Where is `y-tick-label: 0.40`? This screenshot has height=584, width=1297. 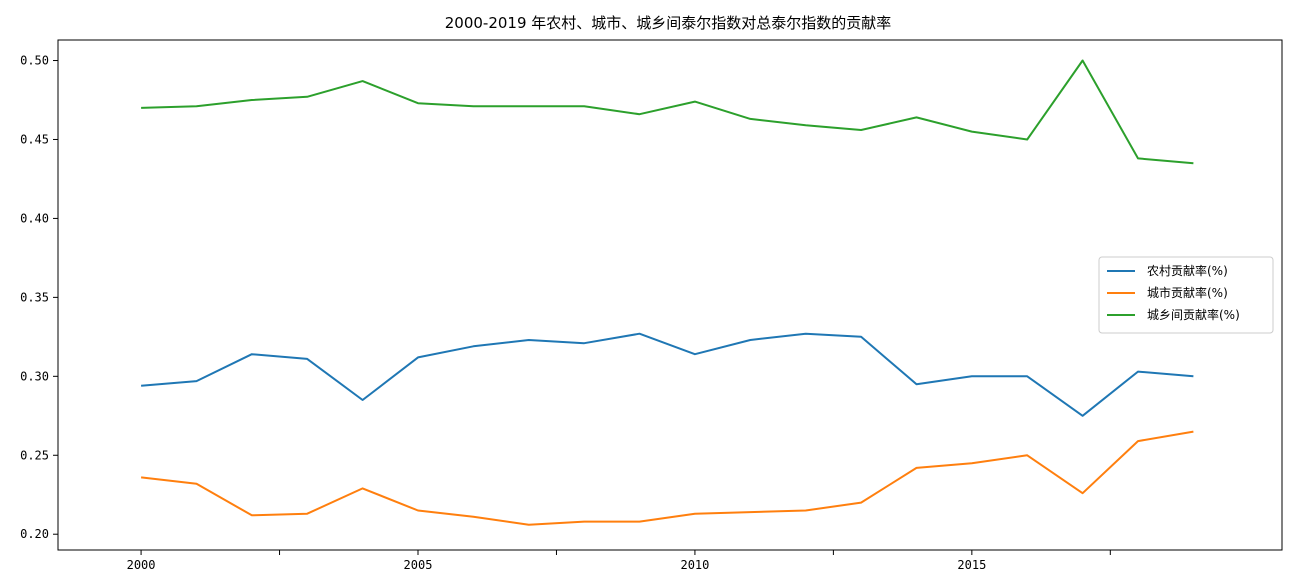
y-tick-label: 0.40 is located at coordinates (34, 218).